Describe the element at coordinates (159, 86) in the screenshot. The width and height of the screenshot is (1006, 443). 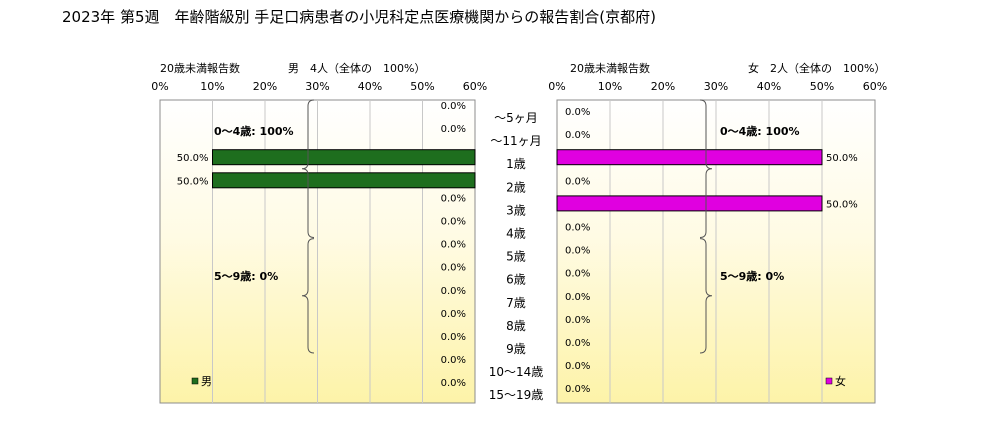
I see `left-tick-label: 0%` at that location.